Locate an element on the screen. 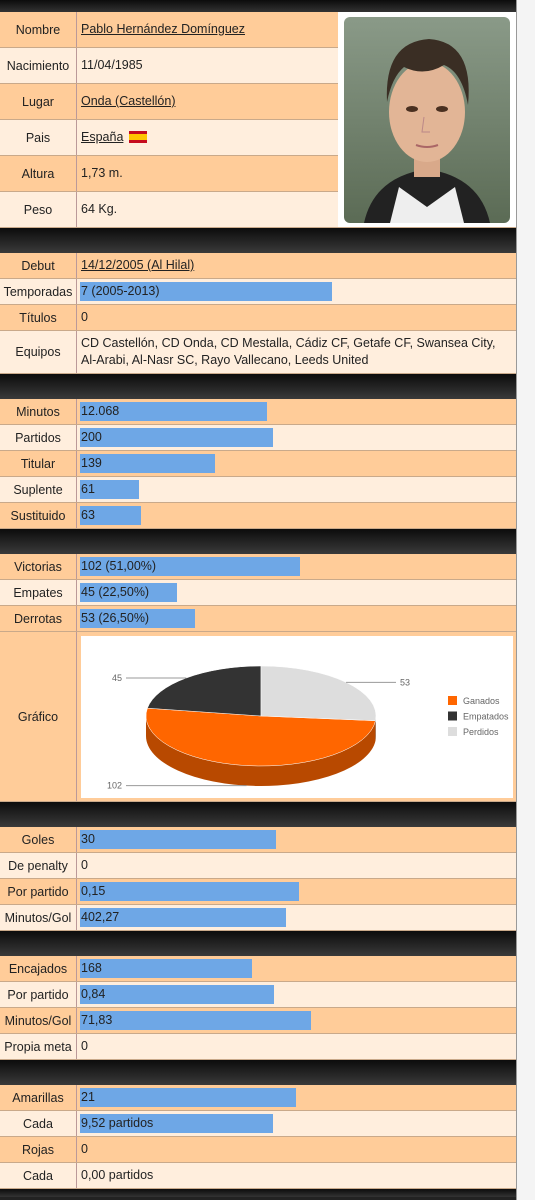 This screenshot has width=535, height=1200. value-text: 14/12/2005 (Al Hilal) is located at coordinates (138, 265).